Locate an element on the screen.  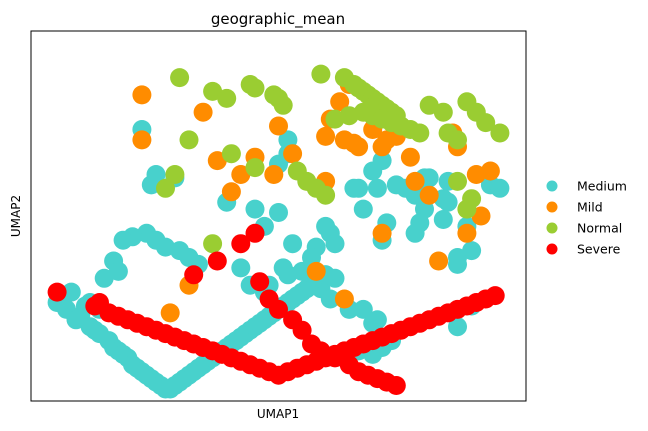
chart-title: geographic_mean is located at coordinates (278, 19).